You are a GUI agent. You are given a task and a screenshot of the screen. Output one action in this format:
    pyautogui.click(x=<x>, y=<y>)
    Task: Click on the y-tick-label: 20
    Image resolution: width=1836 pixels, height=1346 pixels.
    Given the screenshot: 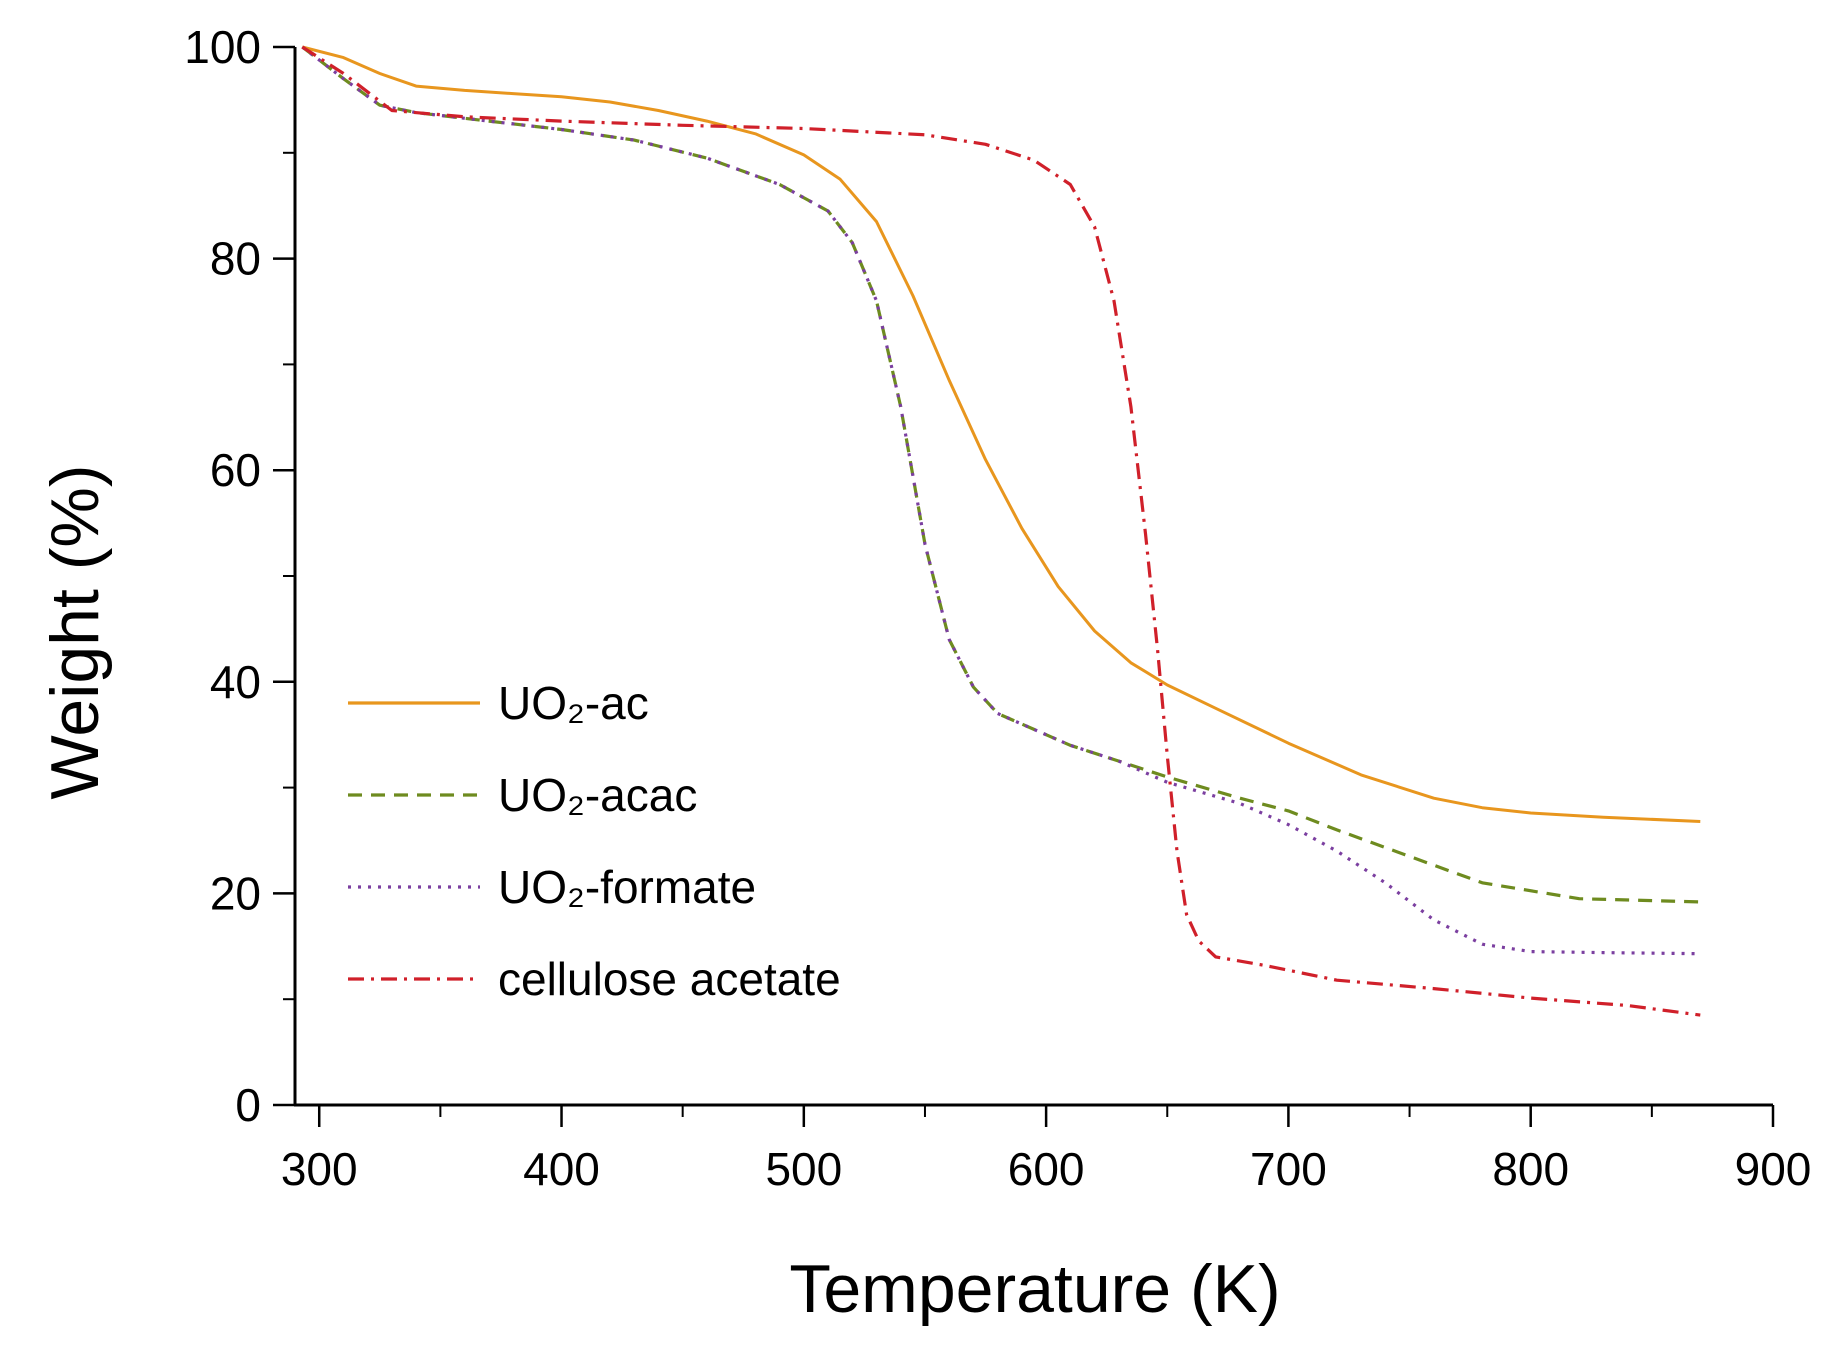 What is the action you would take?
    pyautogui.click(x=235, y=893)
    